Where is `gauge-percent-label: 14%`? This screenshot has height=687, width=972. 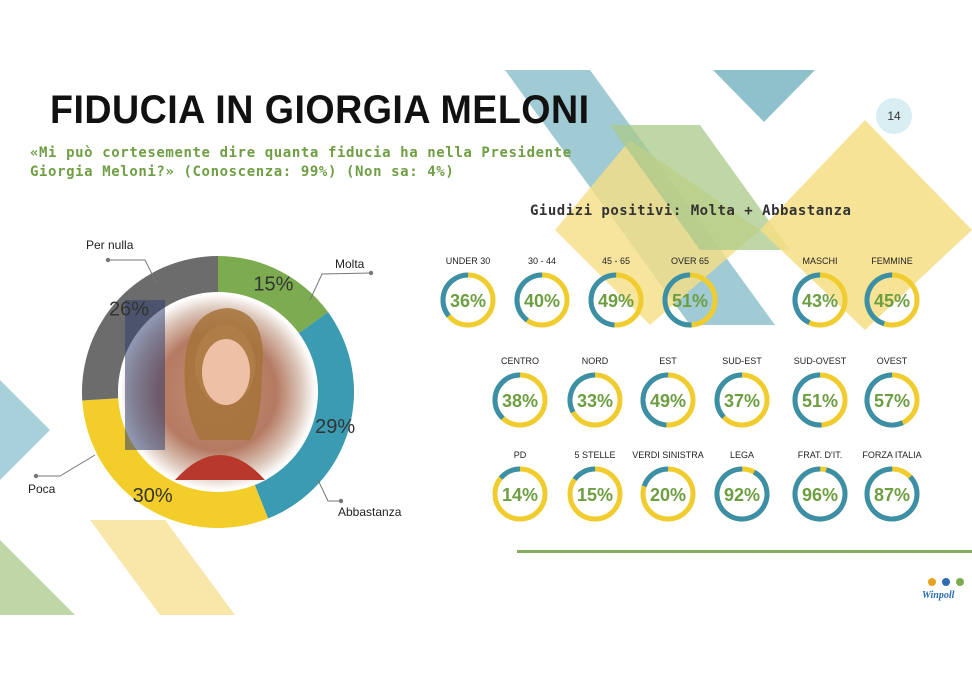
gauge-percent-label: 14% is located at coordinates (520, 495).